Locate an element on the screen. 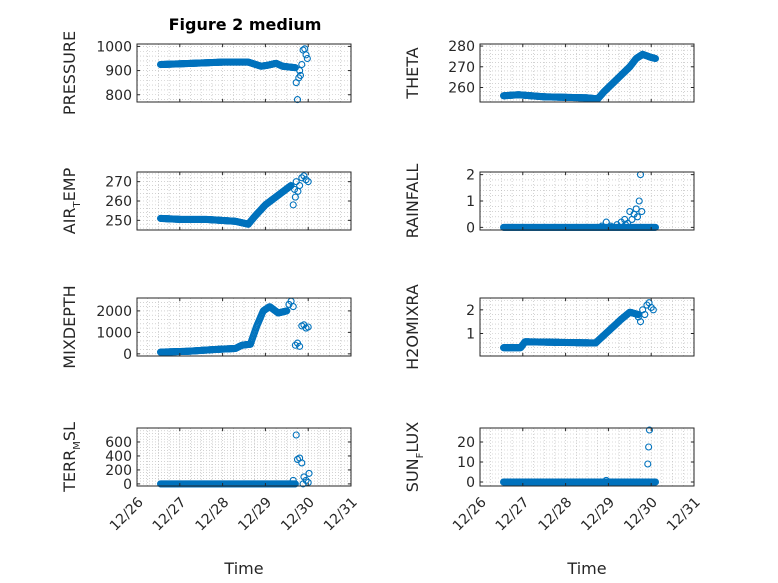 This screenshot has width=778, height=583. y-tick-label: 250 is located at coordinates (118, 221).